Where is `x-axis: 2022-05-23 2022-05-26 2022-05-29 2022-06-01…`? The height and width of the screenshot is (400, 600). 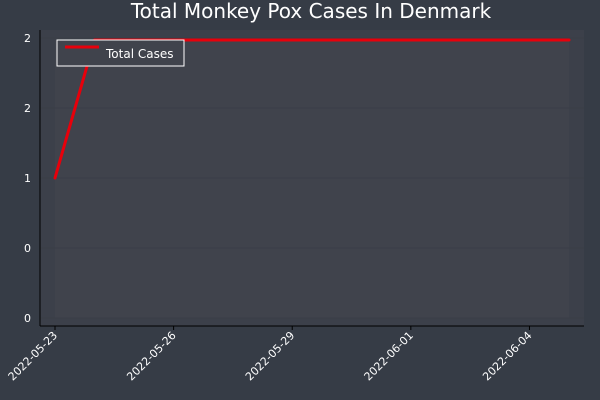 x-axis: 2022-05-23 2022-05-26 2022-05-29 2022-06-01… is located at coordinates (295, 354).